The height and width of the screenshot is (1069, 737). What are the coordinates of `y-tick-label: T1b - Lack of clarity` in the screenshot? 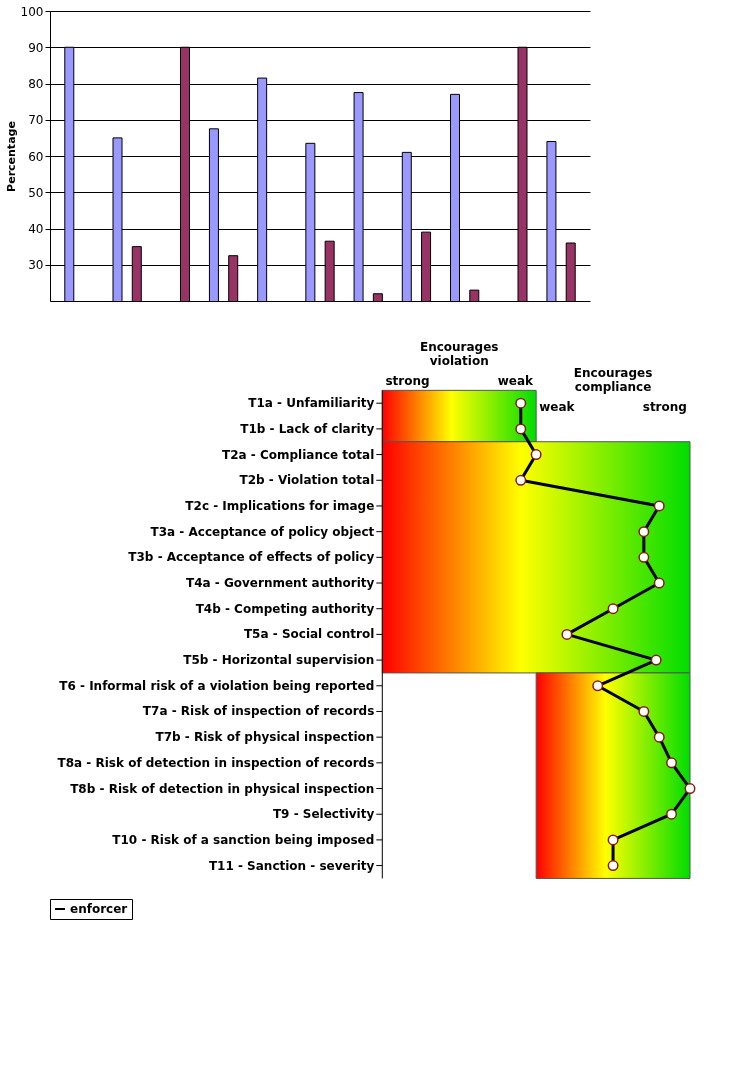 It's located at (307, 428).